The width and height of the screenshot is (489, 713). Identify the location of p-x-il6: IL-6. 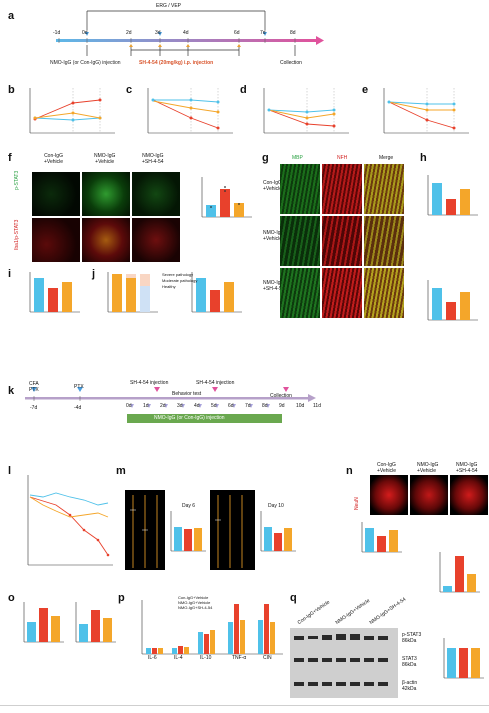
(152, 658).